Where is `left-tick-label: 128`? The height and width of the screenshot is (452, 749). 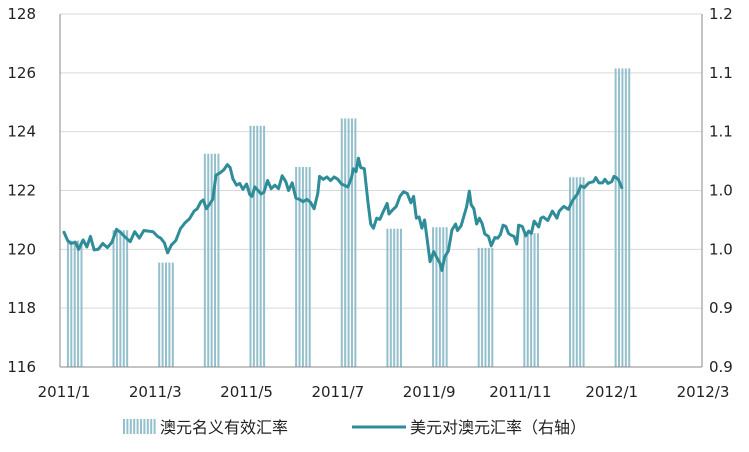 left-tick-label: 128 is located at coordinates (21, 14).